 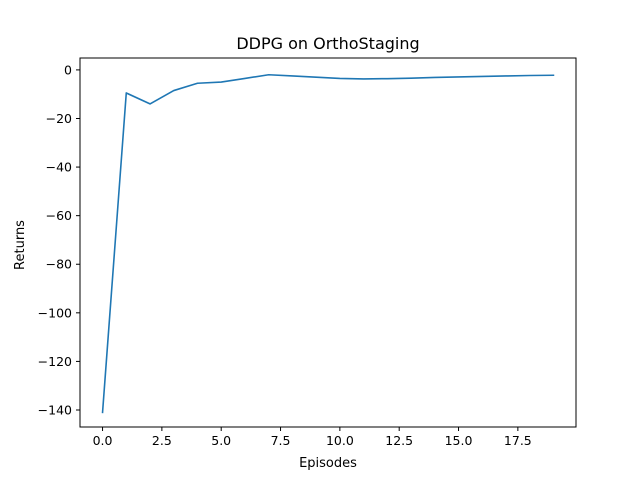 I want to click on y-tick-label: −100, so click(x=55, y=312).